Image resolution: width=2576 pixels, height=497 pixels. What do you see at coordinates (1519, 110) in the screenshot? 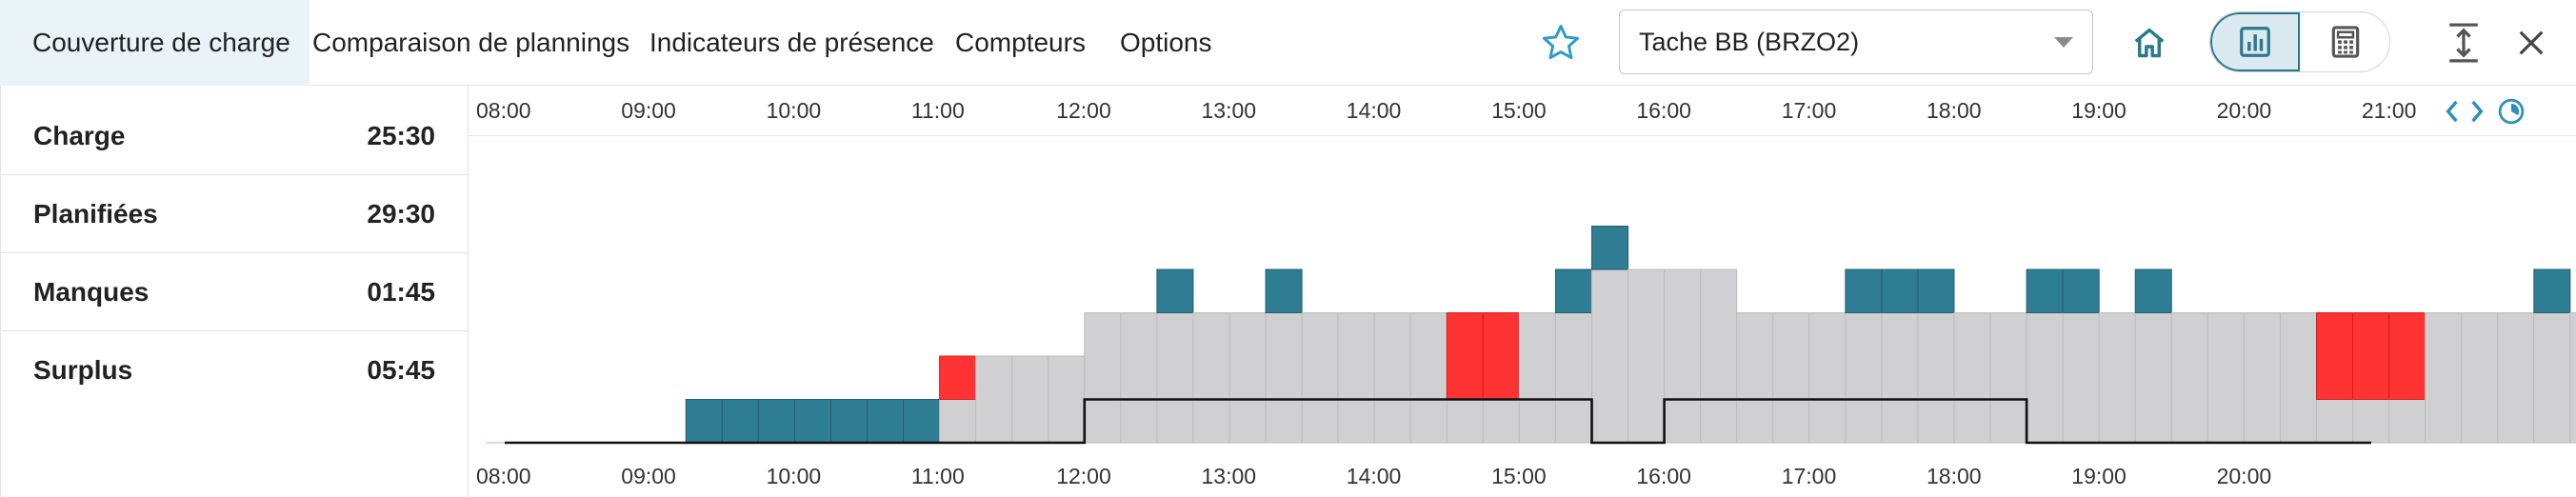
I see `x-tick-label-top: 15:00` at bounding box center [1519, 110].